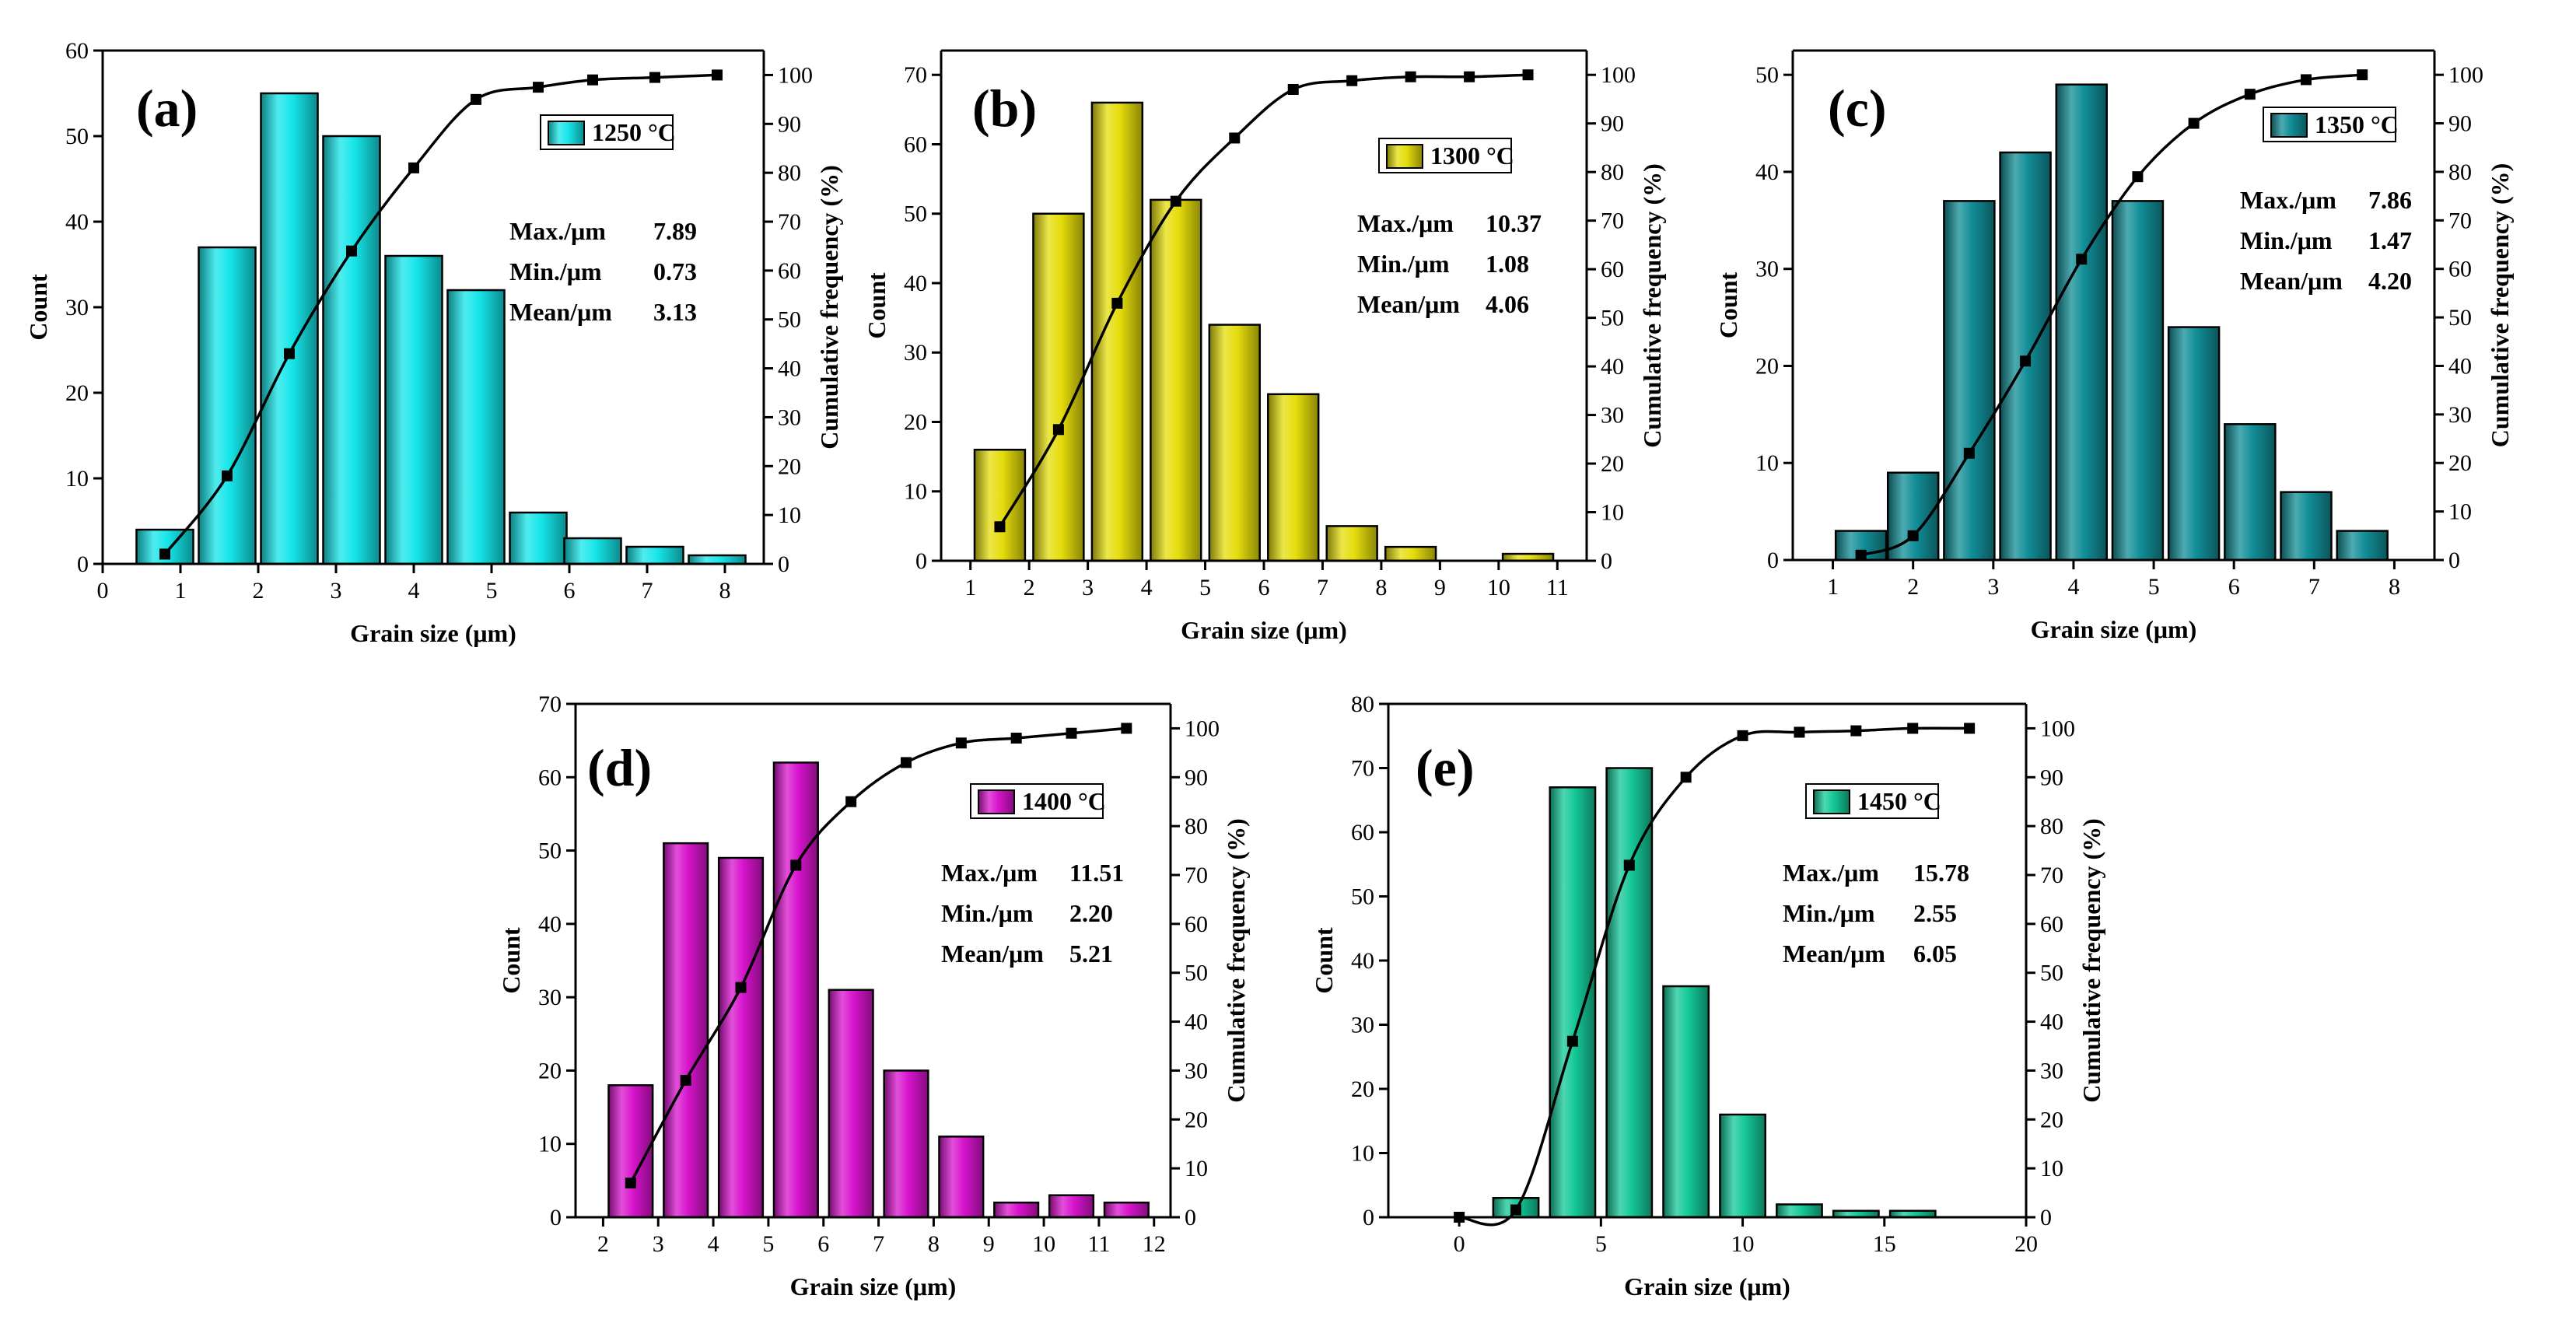  I want to click on x-tick-label: 7, so click(2314, 587).